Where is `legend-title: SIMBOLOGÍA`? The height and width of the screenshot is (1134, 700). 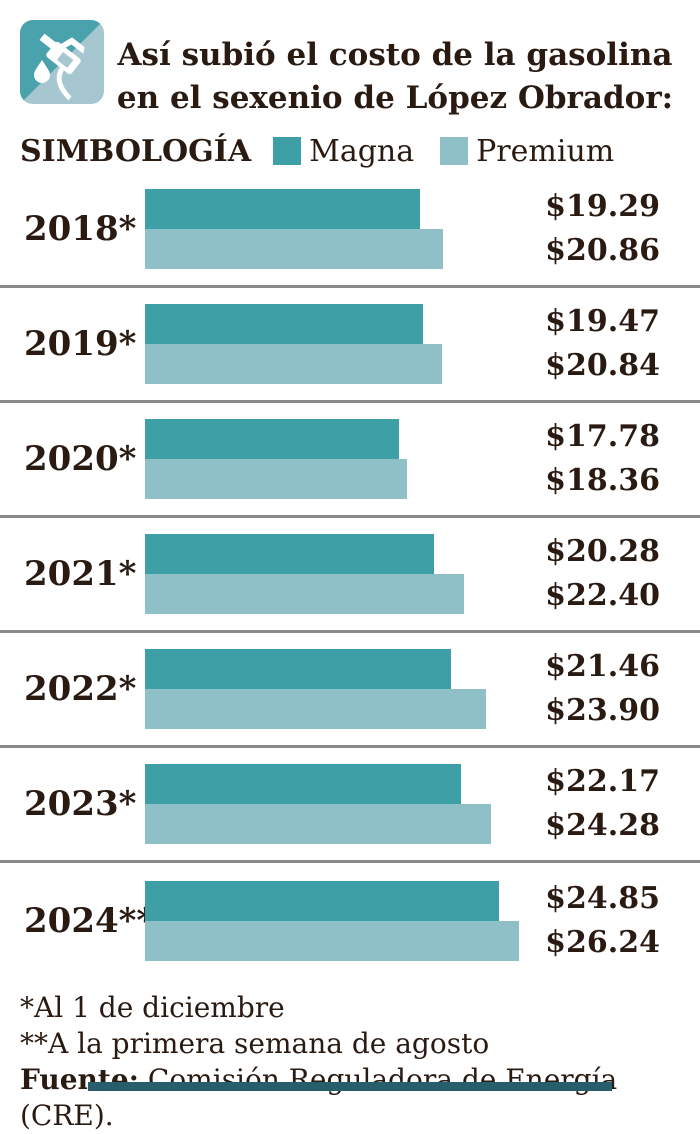
legend-title: SIMBOLOGÍA is located at coordinates (136, 151).